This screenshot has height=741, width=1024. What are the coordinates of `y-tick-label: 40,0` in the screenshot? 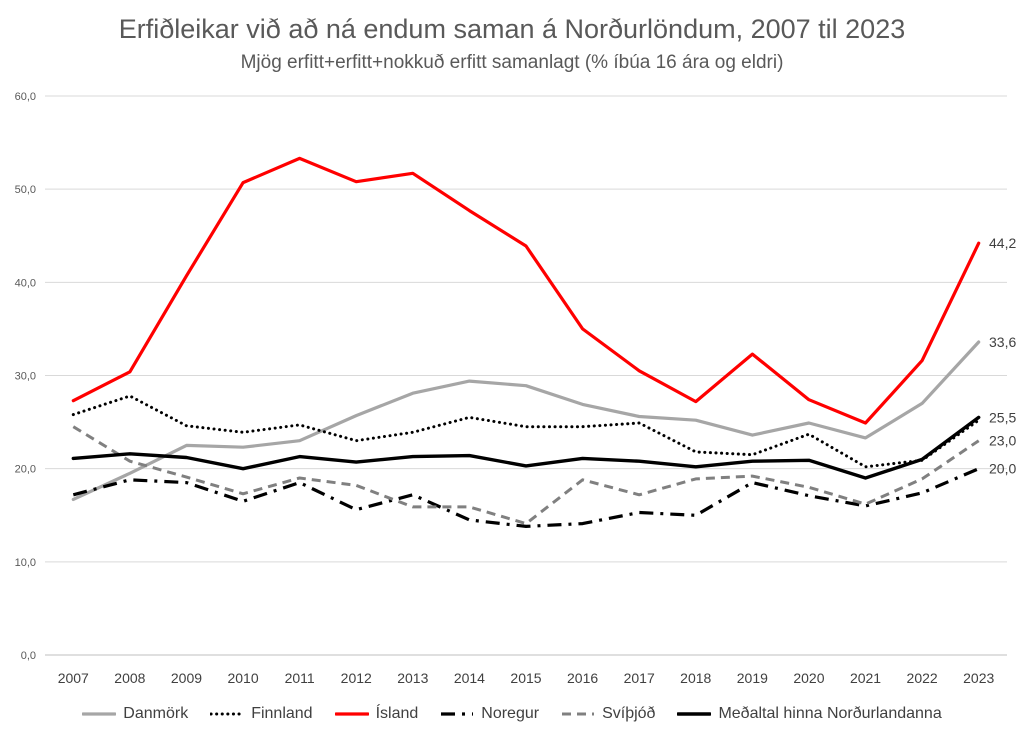 It's located at (25, 283).